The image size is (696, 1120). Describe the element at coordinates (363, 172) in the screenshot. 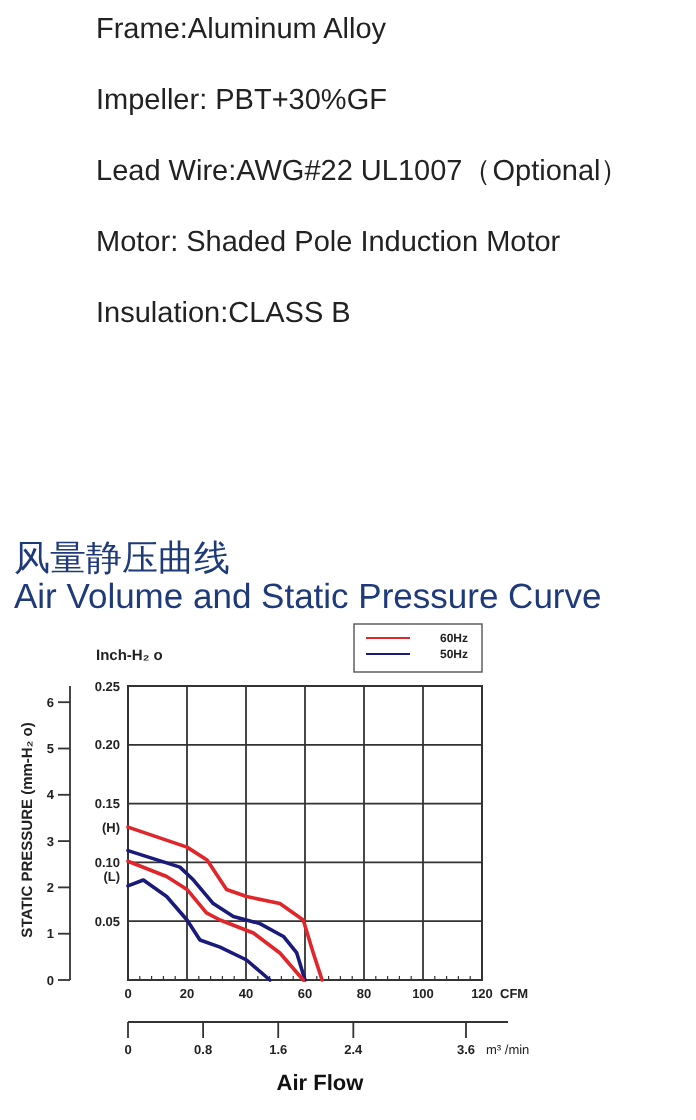

I see `text: Lead Wire:AWG#22 UL1007（Optional）` at that location.